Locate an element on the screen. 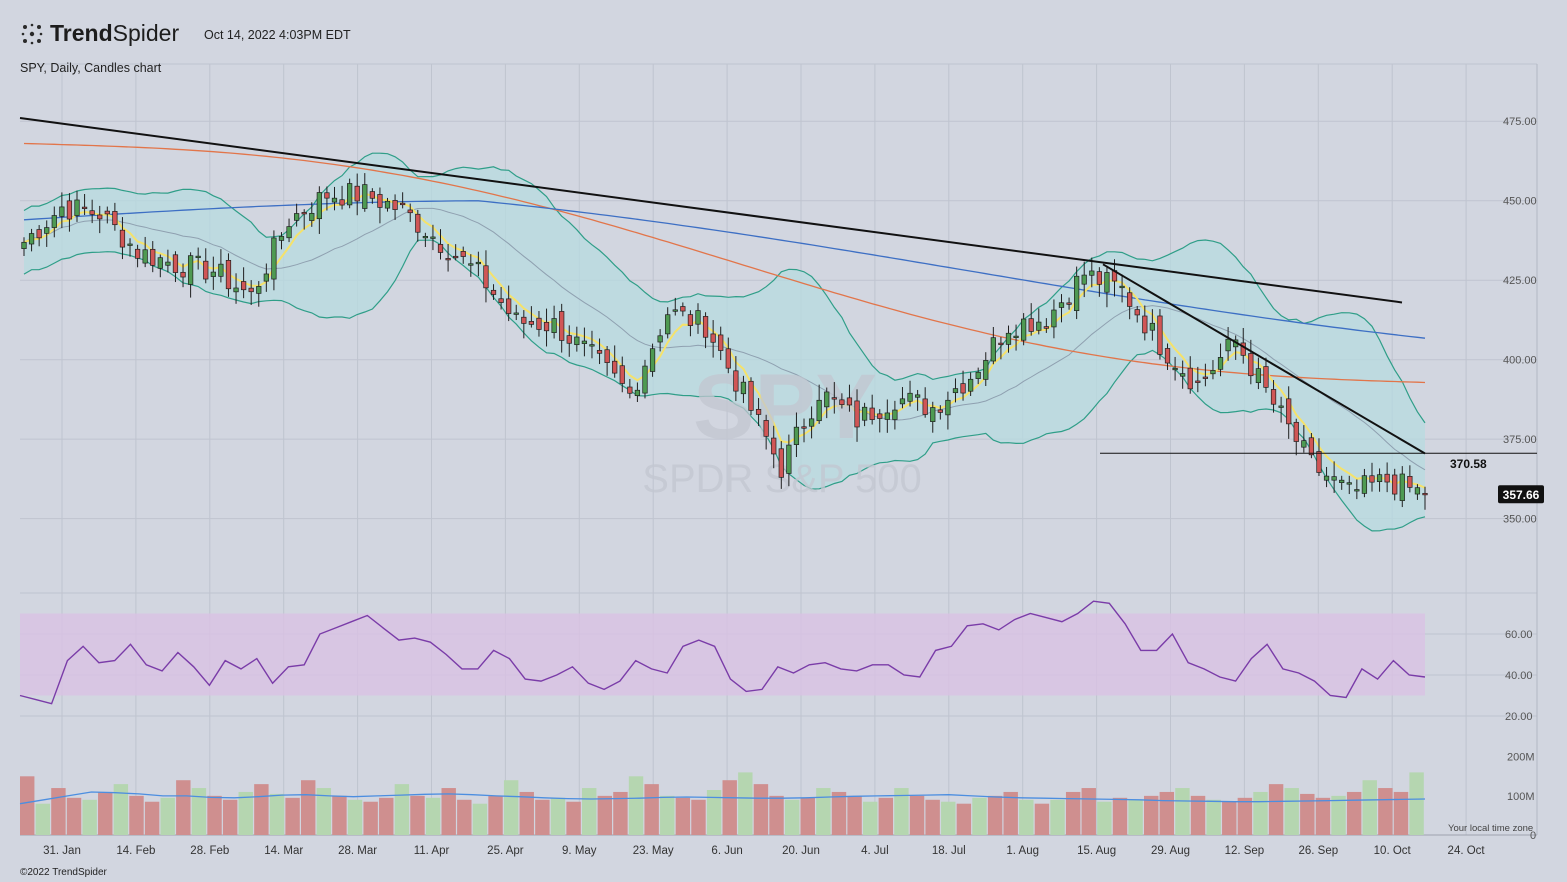  date-tick-label: 14. Mar is located at coordinates (283, 851).